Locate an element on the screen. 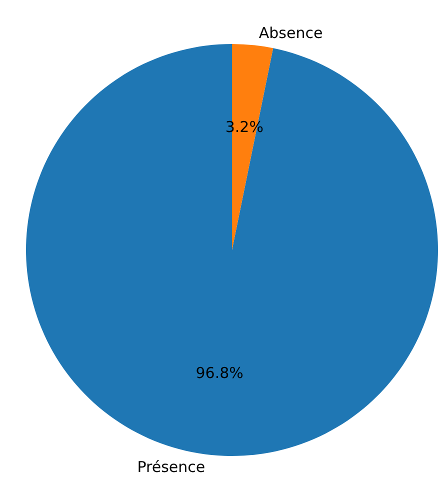 The width and height of the screenshot is (447, 481). slice-label: Absence is located at coordinates (290, 33).